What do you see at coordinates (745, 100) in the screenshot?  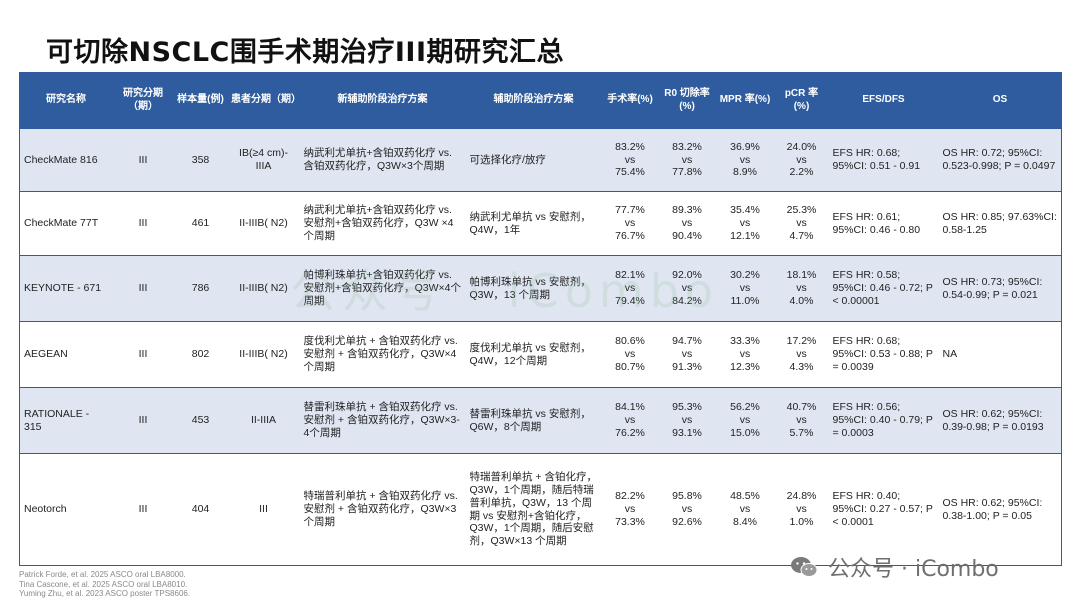 I see `column-header: MPR 率(%)` at bounding box center [745, 100].